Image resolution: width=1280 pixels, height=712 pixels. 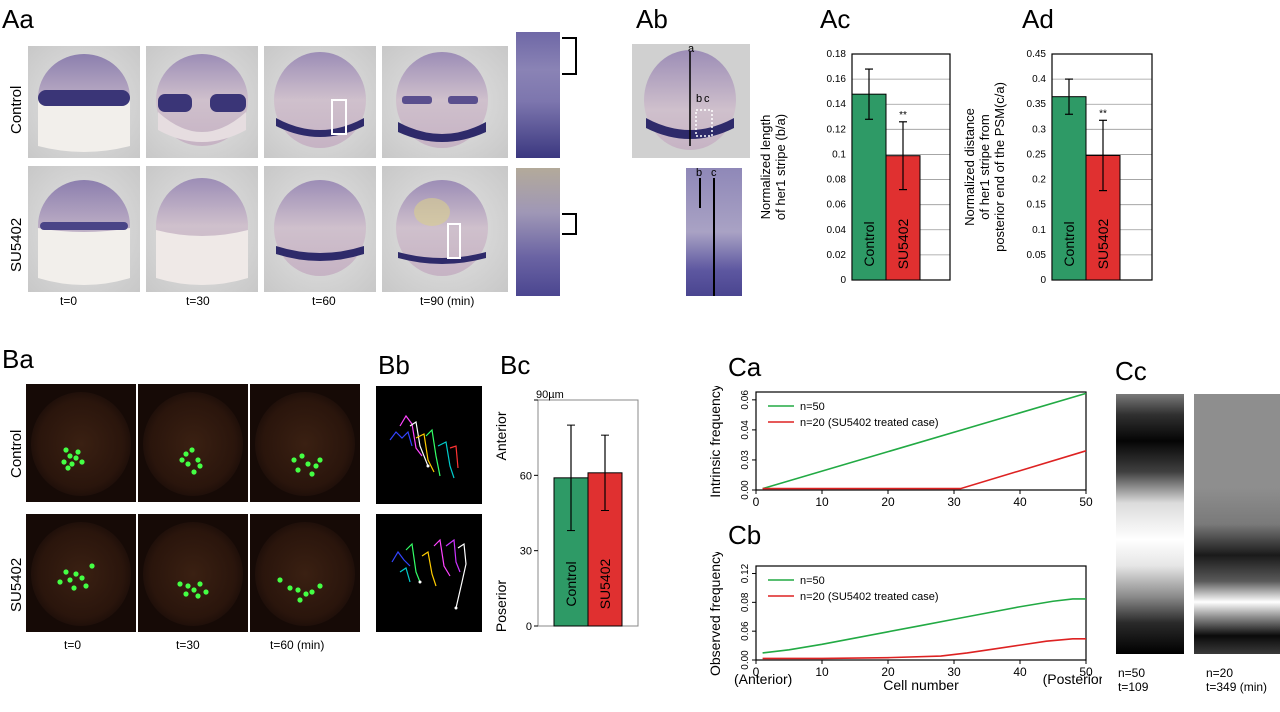 I want to click on zoom-strip-control, so click(x=538, y=95).